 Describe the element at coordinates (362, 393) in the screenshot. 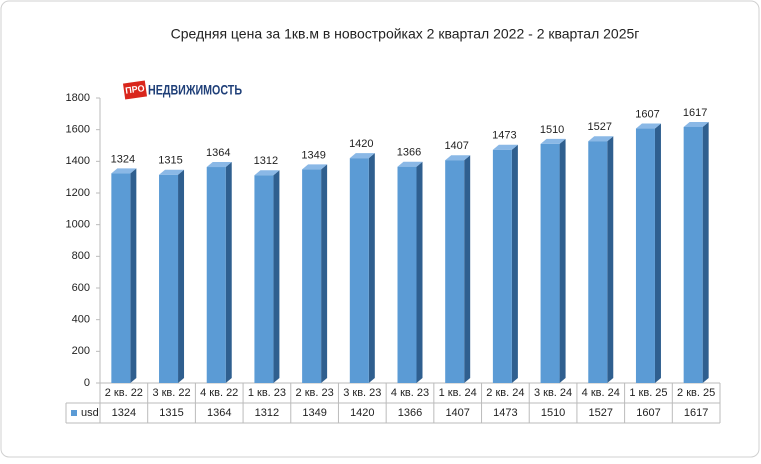

I see `x-tick-label: 3 кв. 23` at that location.